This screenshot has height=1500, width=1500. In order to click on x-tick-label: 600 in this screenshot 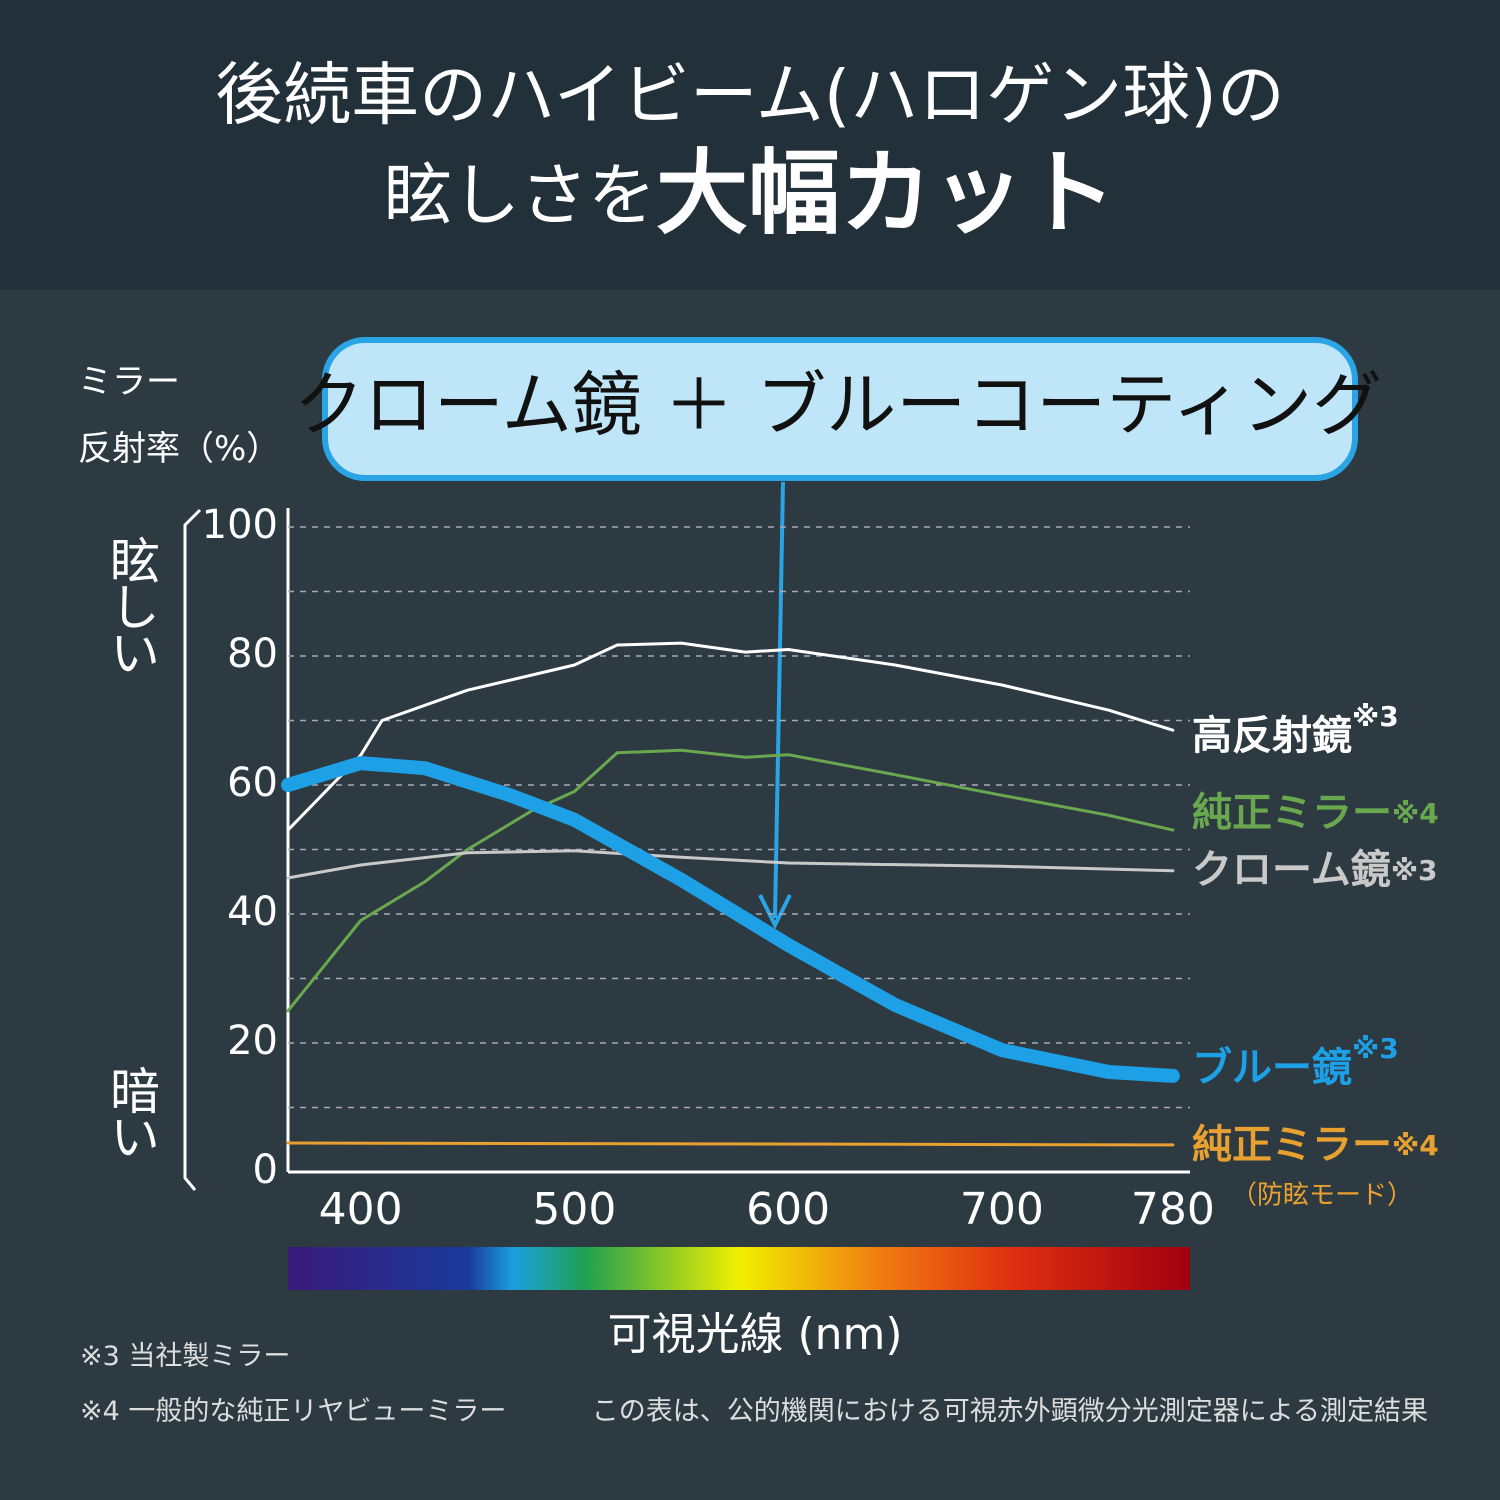, I will do `click(788, 1209)`.